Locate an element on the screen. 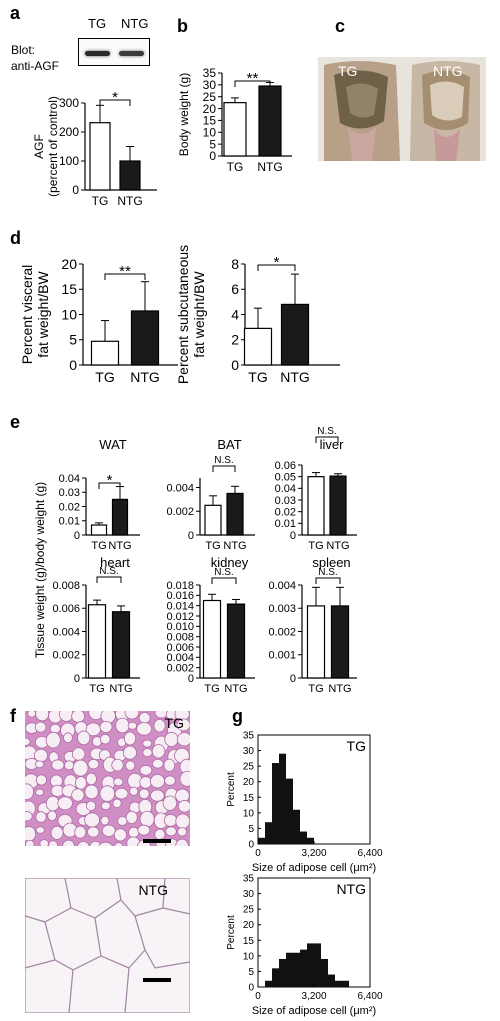  y-tick-label: 0.010 is located at coordinates (180, 627).